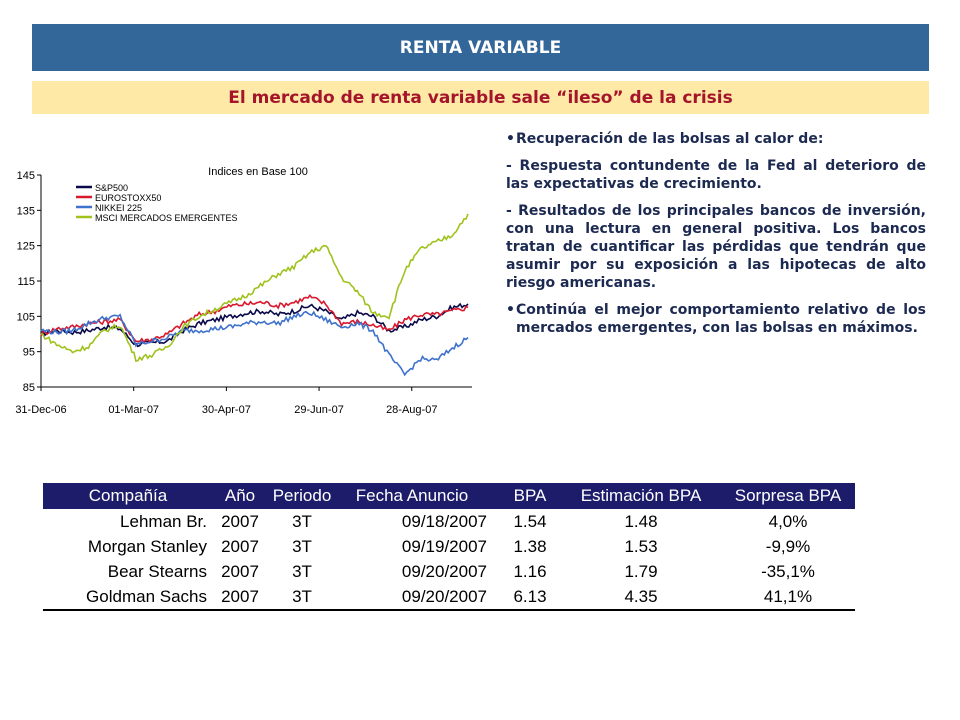  Describe the element at coordinates (258, 172) in the screenshot. I see `chart-title: Indices en Base 100` at that location.